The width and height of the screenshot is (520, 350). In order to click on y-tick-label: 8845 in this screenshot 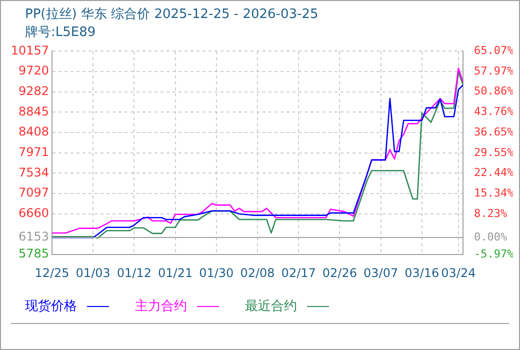, I will do `click(33, 111)`.